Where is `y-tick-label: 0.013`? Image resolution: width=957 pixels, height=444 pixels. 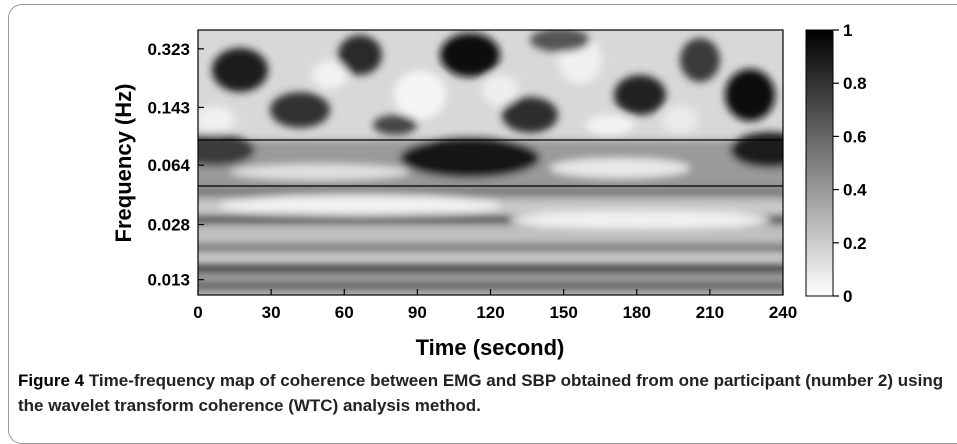
y-tick-label: 0.013 is located at coordinates (168, 280).